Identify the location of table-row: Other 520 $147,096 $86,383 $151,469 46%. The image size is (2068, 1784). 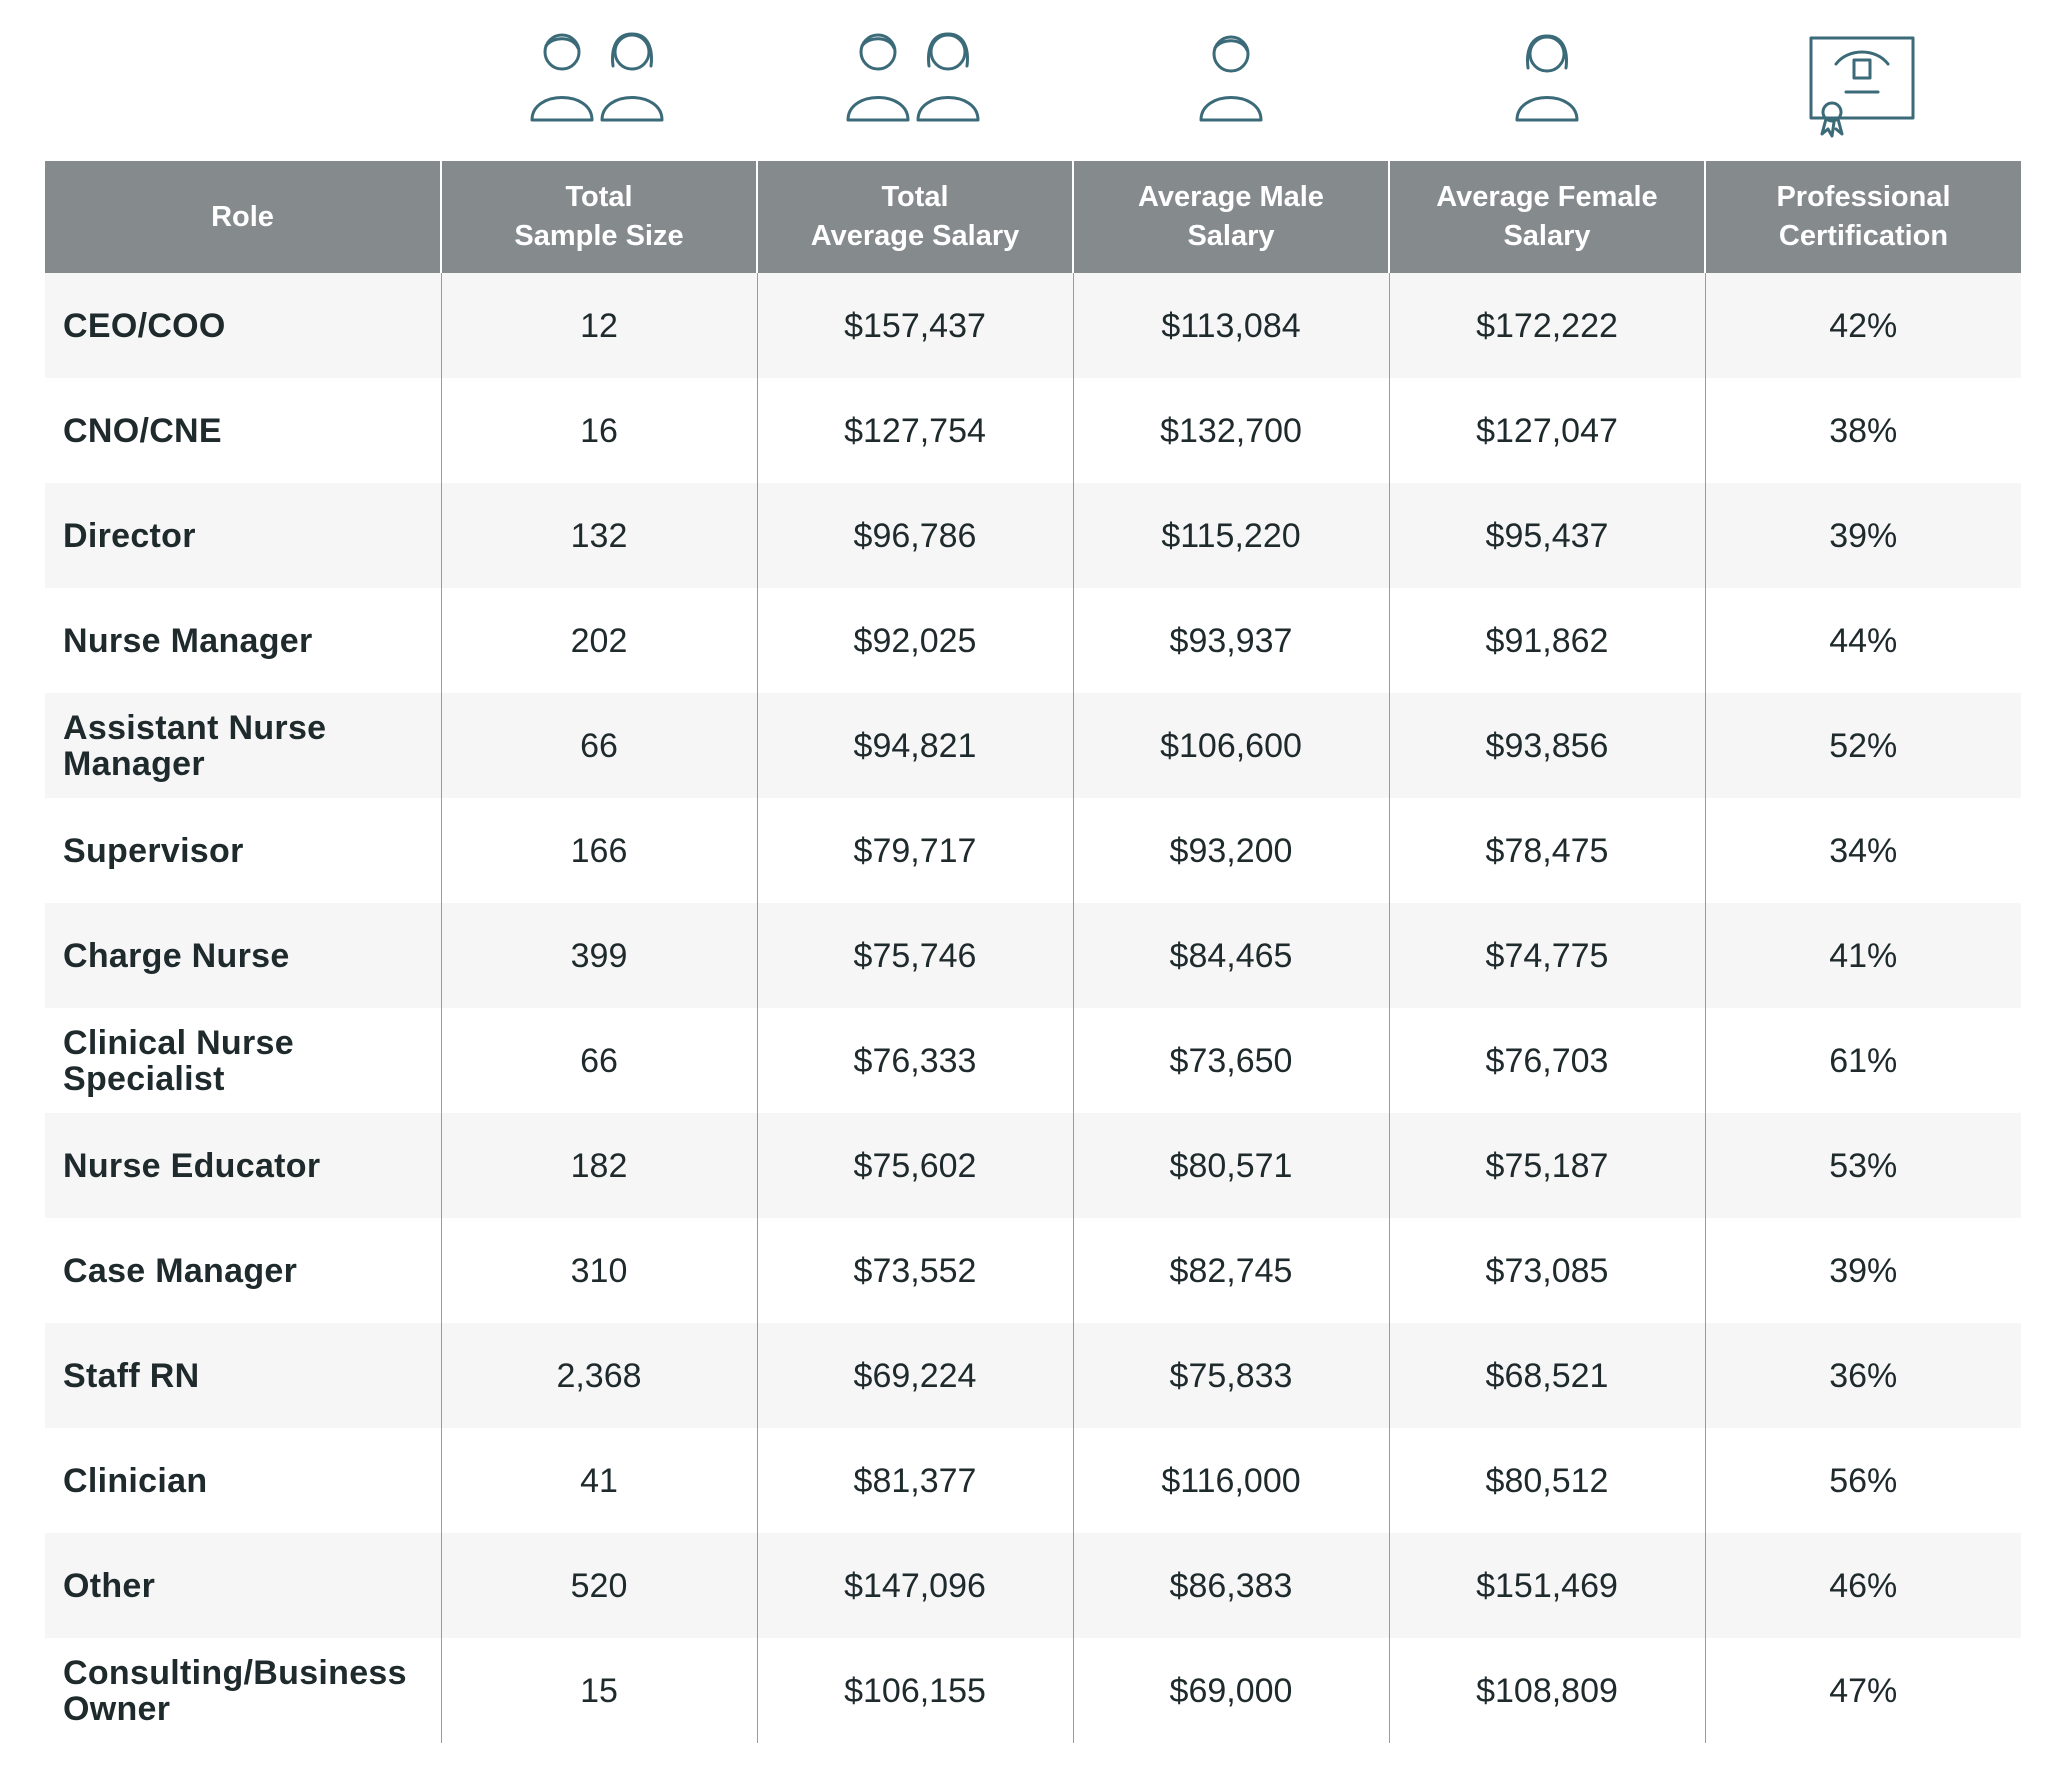
(1033, 1585).